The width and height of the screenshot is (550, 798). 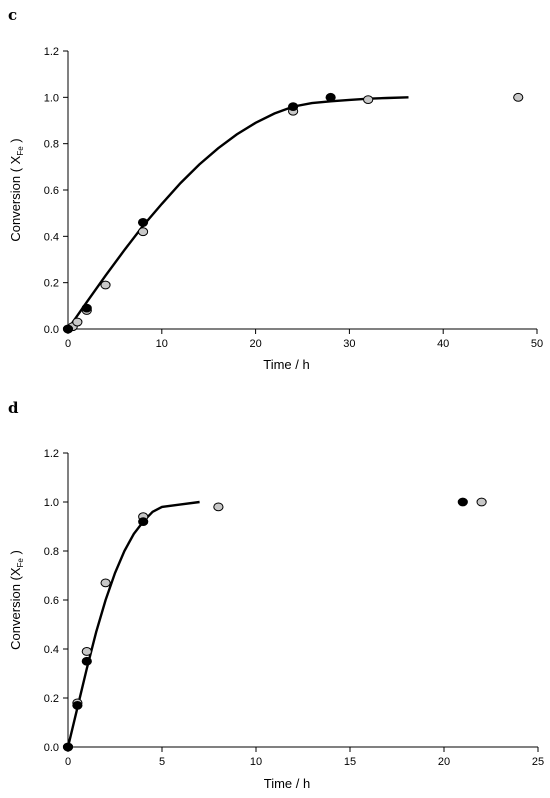 What do you see at coordinates (538, 762) in the screenshot?
I see `x-tick-label: 25` at bounding box center [538, 762].